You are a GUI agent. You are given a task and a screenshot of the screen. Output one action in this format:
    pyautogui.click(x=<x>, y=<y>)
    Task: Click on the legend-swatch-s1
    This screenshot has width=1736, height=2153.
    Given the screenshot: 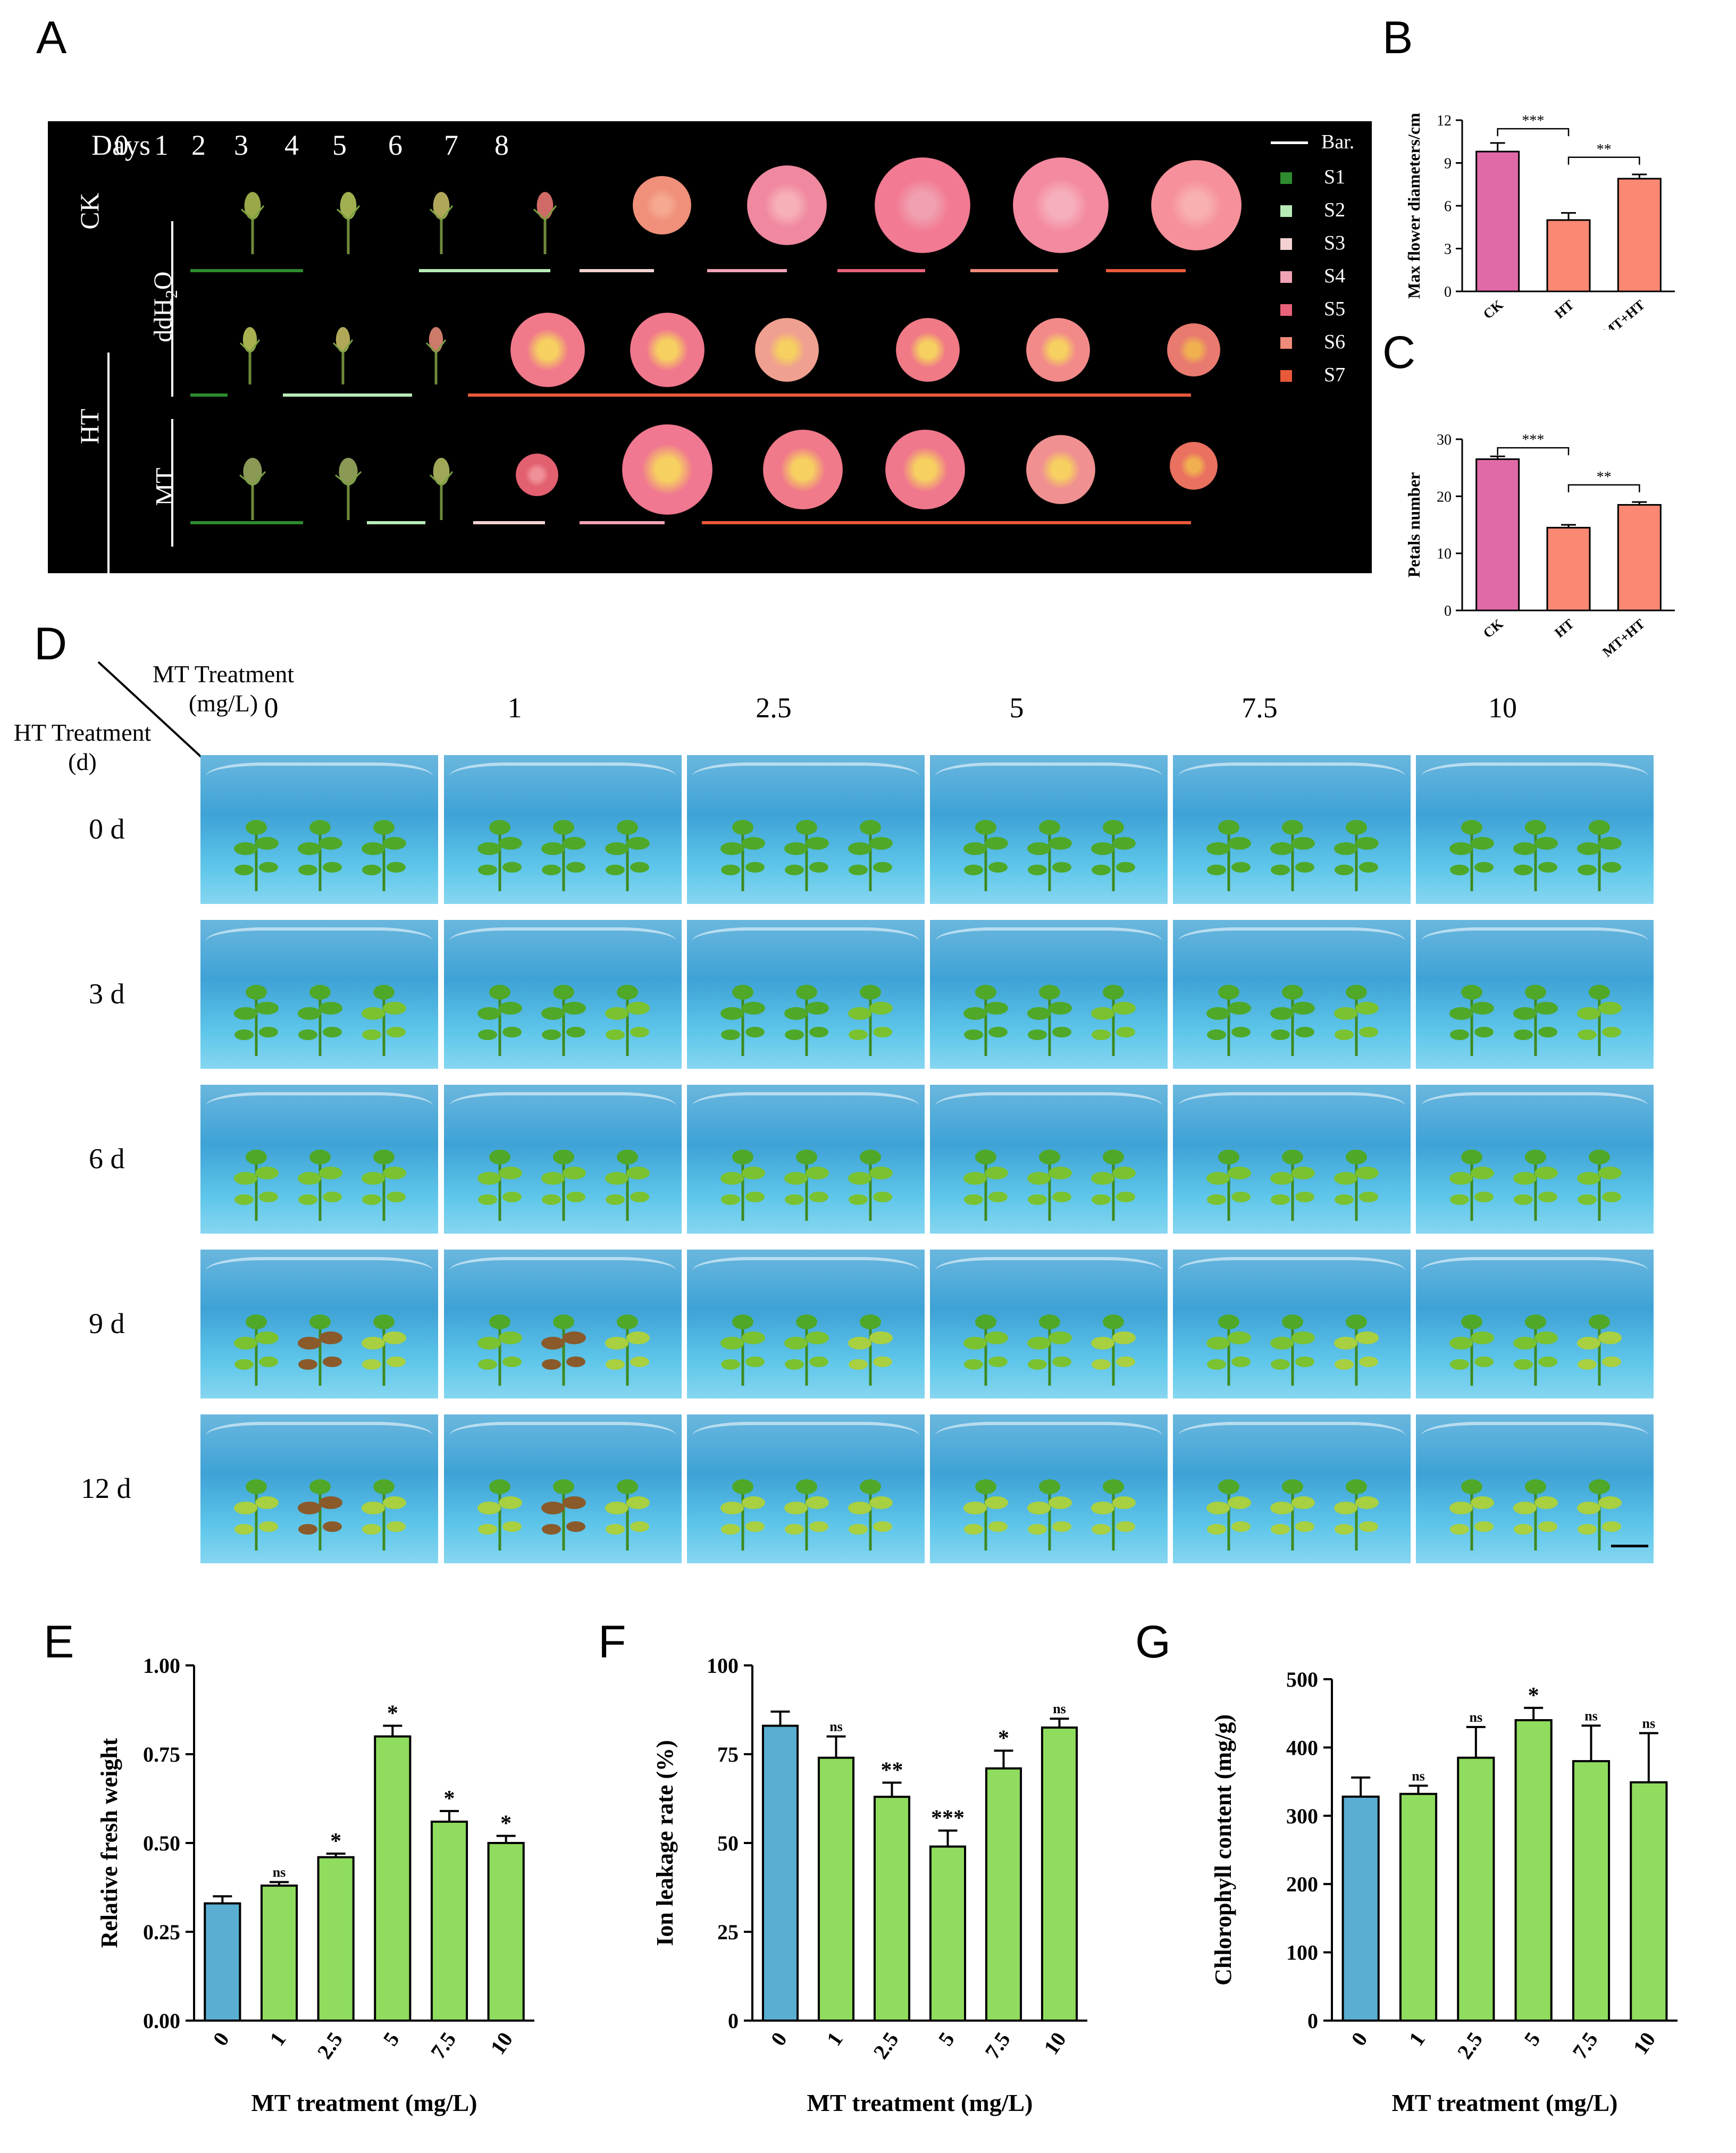 What is the action you would take?
    pyautogui.click(x=1286, y=178)
    